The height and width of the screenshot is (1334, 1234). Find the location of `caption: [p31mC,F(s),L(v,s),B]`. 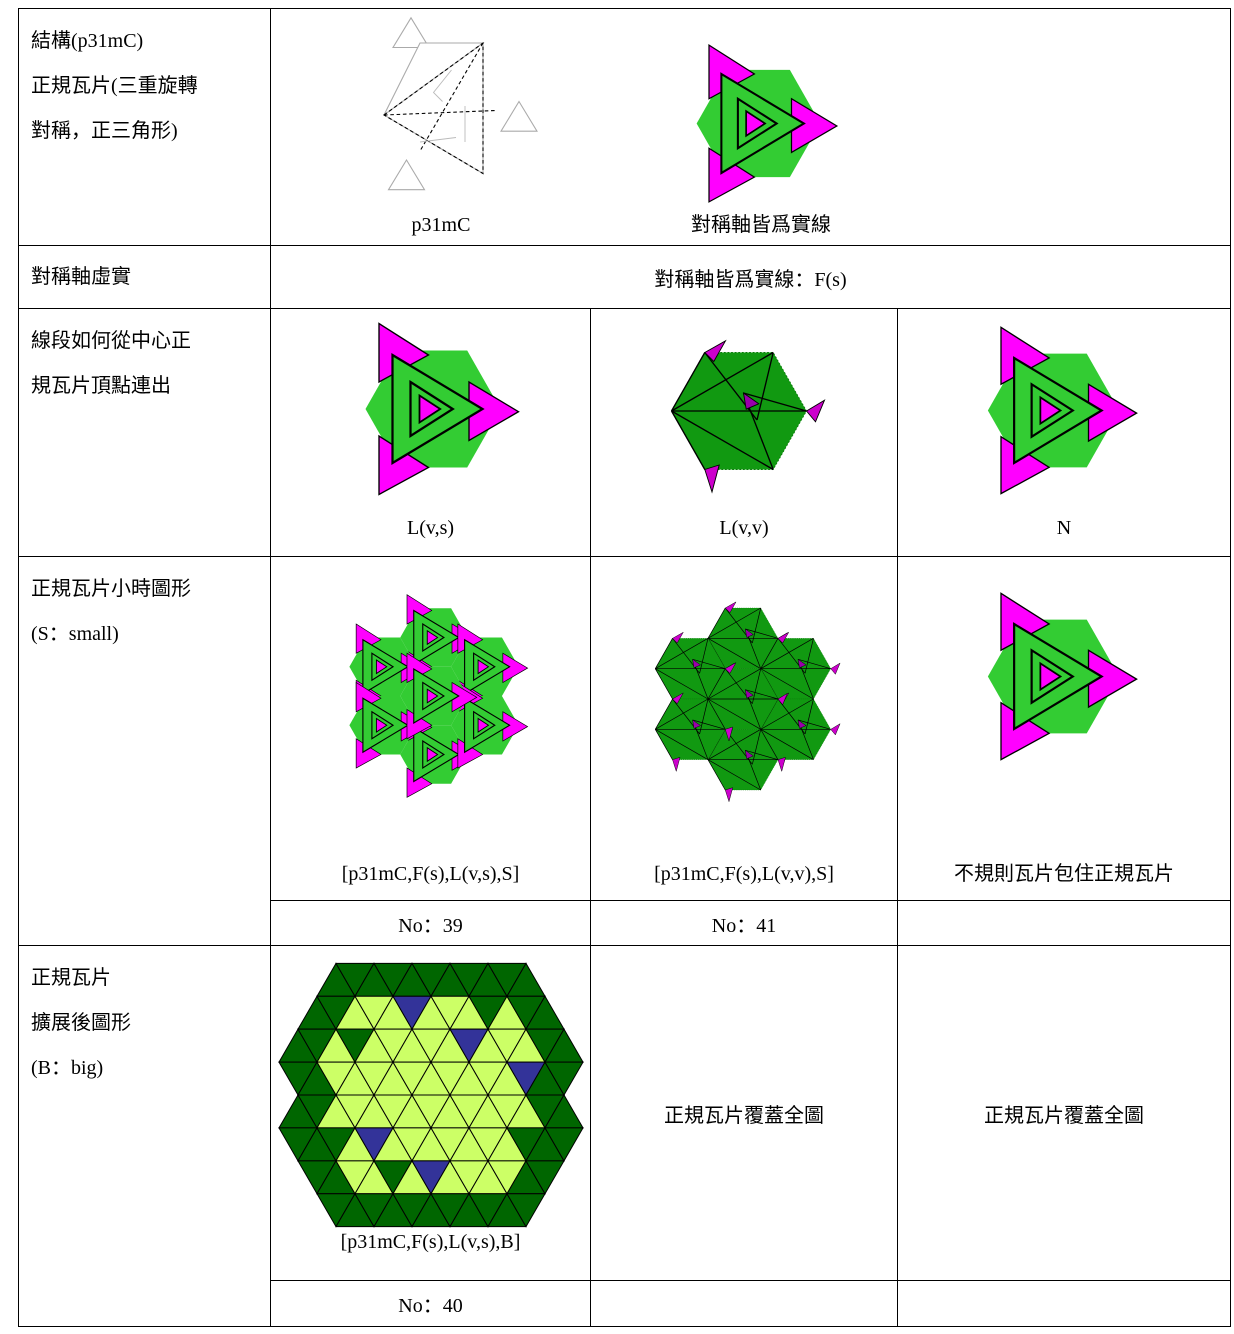

caption: [p31mC,F(s),L(v,s),B] is located at coordinates (430, 1242).